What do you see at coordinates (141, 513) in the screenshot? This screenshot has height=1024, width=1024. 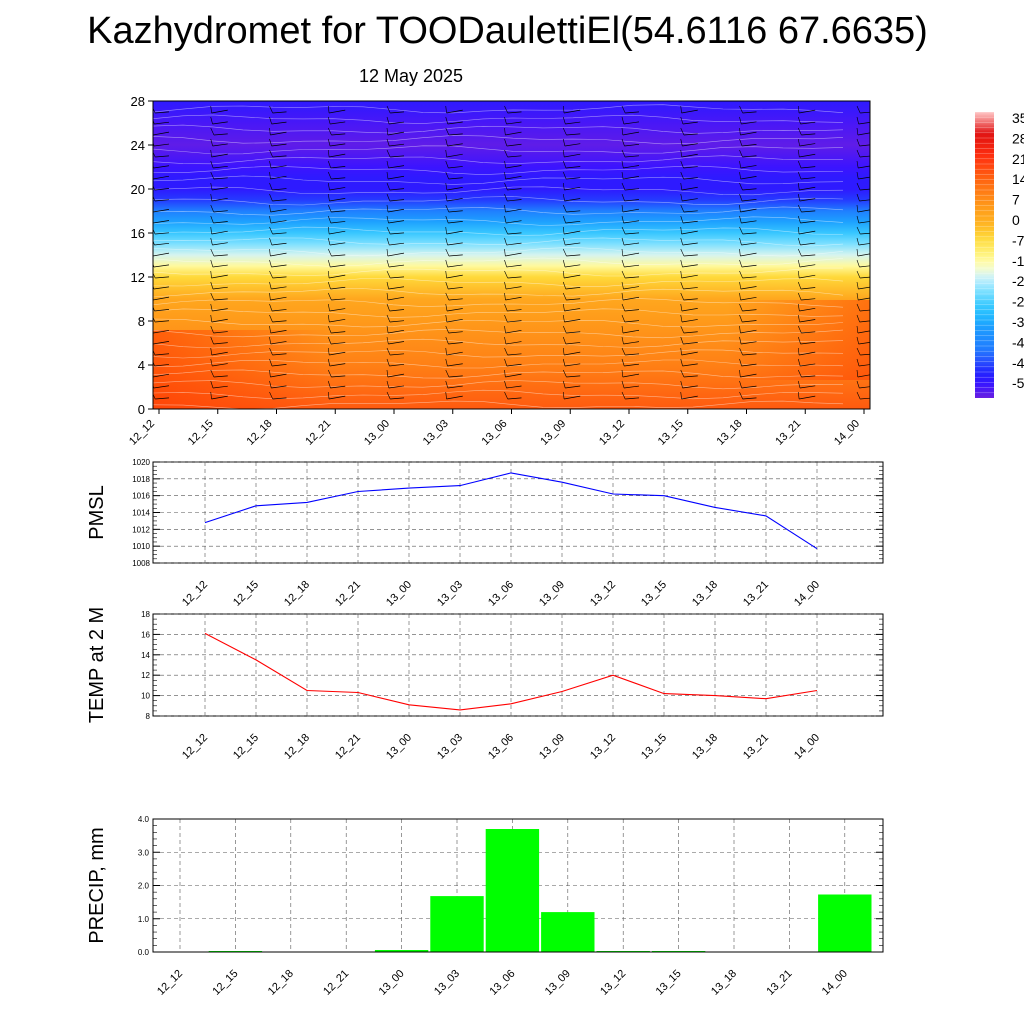 I see `y-tick-label: 1014` at bounding box center [141, 513].